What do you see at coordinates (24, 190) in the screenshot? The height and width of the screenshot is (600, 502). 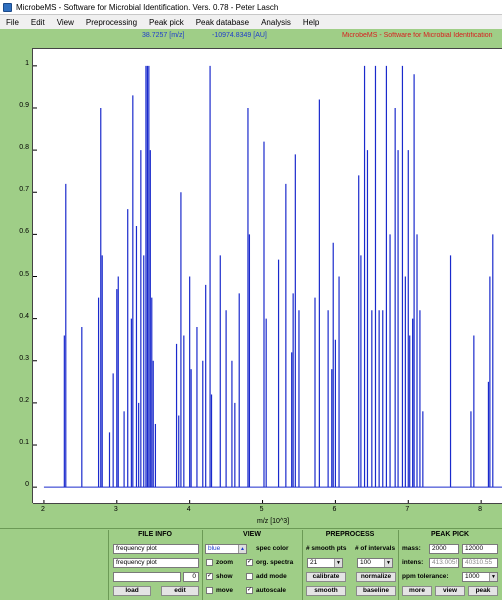 I see `y-tick-label: 0.7` at bounding box center [24, 190].